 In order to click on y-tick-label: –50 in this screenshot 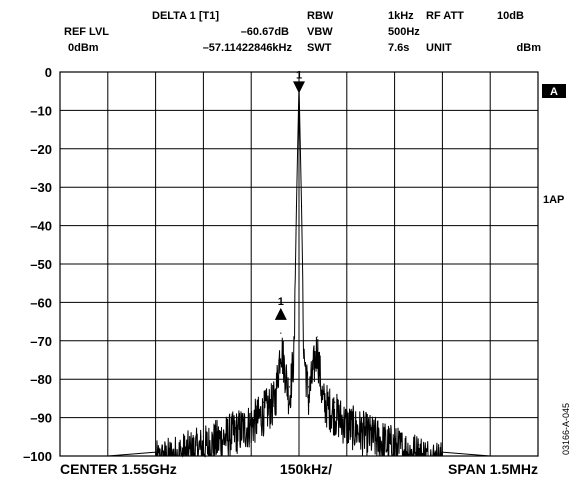, I will do `click(41, 264)`.